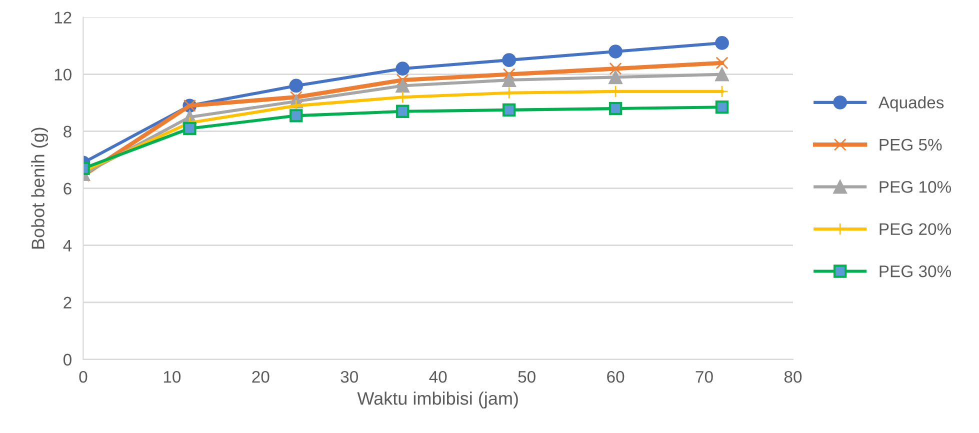  What do you see at coordinates (704, 376) in the screenshot?
I see `x-tick-label: 70` at bounding box center [704, 376].